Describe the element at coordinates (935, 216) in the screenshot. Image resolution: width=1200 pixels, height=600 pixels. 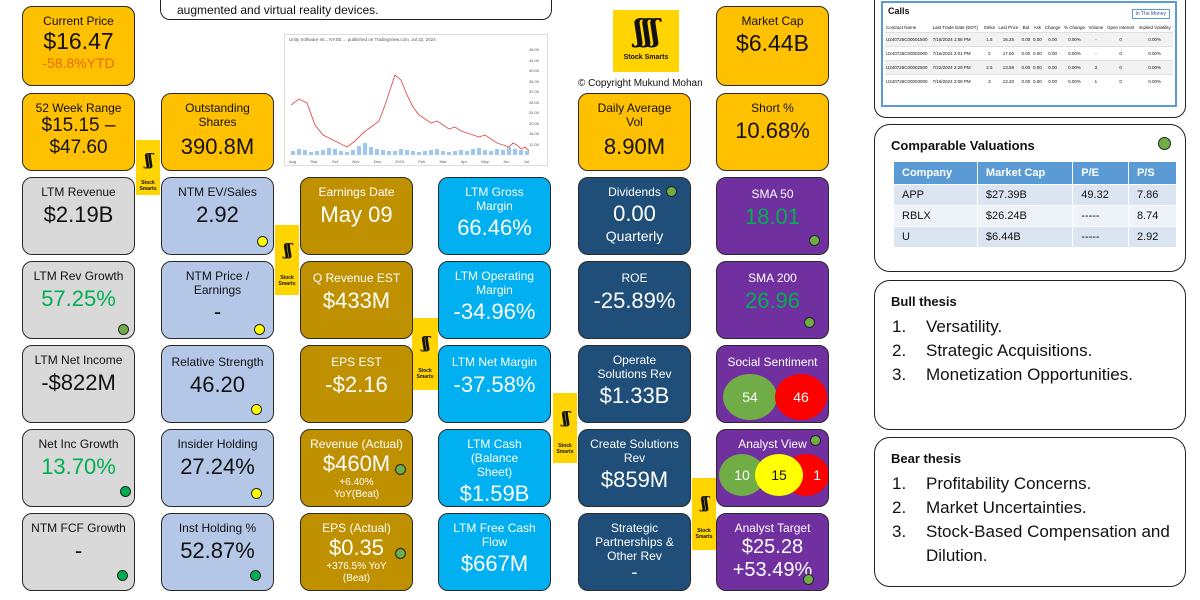
I see `comparable-cell: RBLX` at that location.